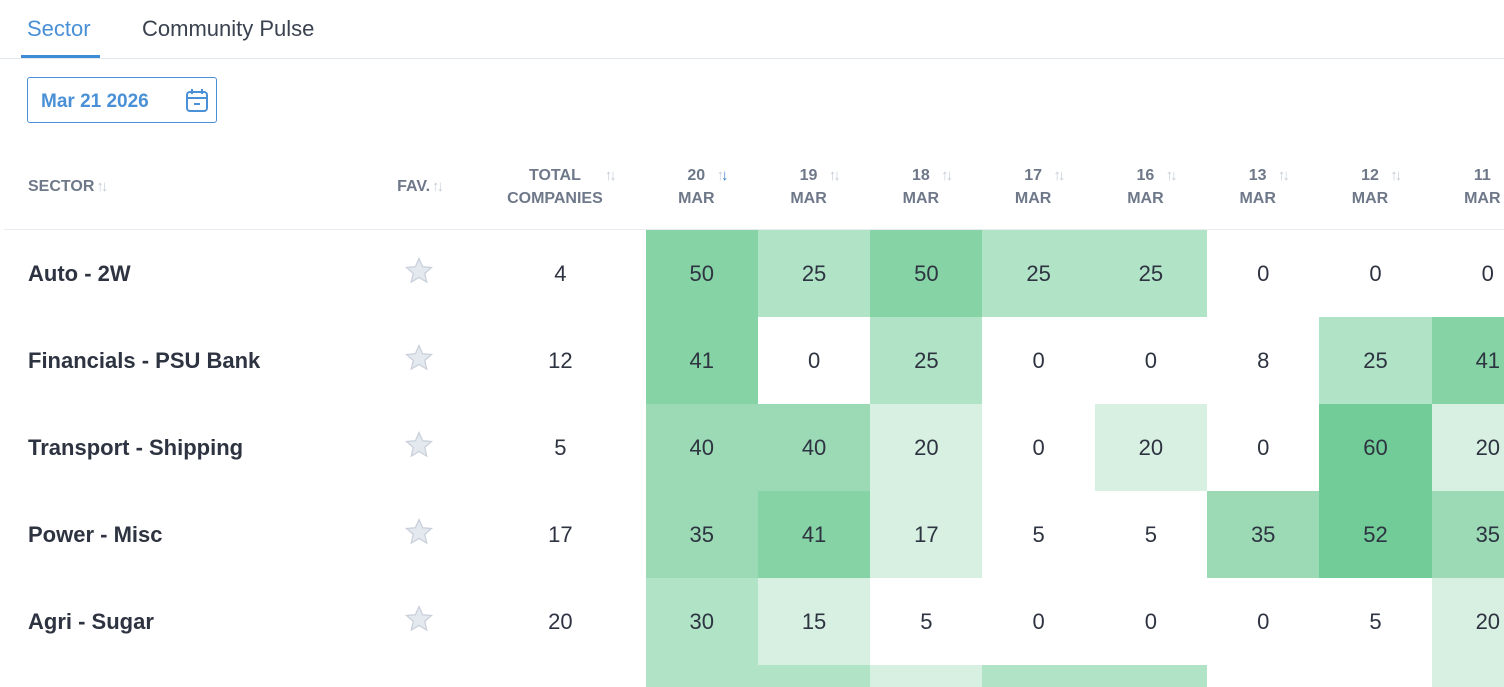 The width and height of the screenshot is (1504, 687). What do you see at coordinates (136, 447) in the screenshot?
I see `sector-name: Transport - Shipping` at bounding box center [136, 447].